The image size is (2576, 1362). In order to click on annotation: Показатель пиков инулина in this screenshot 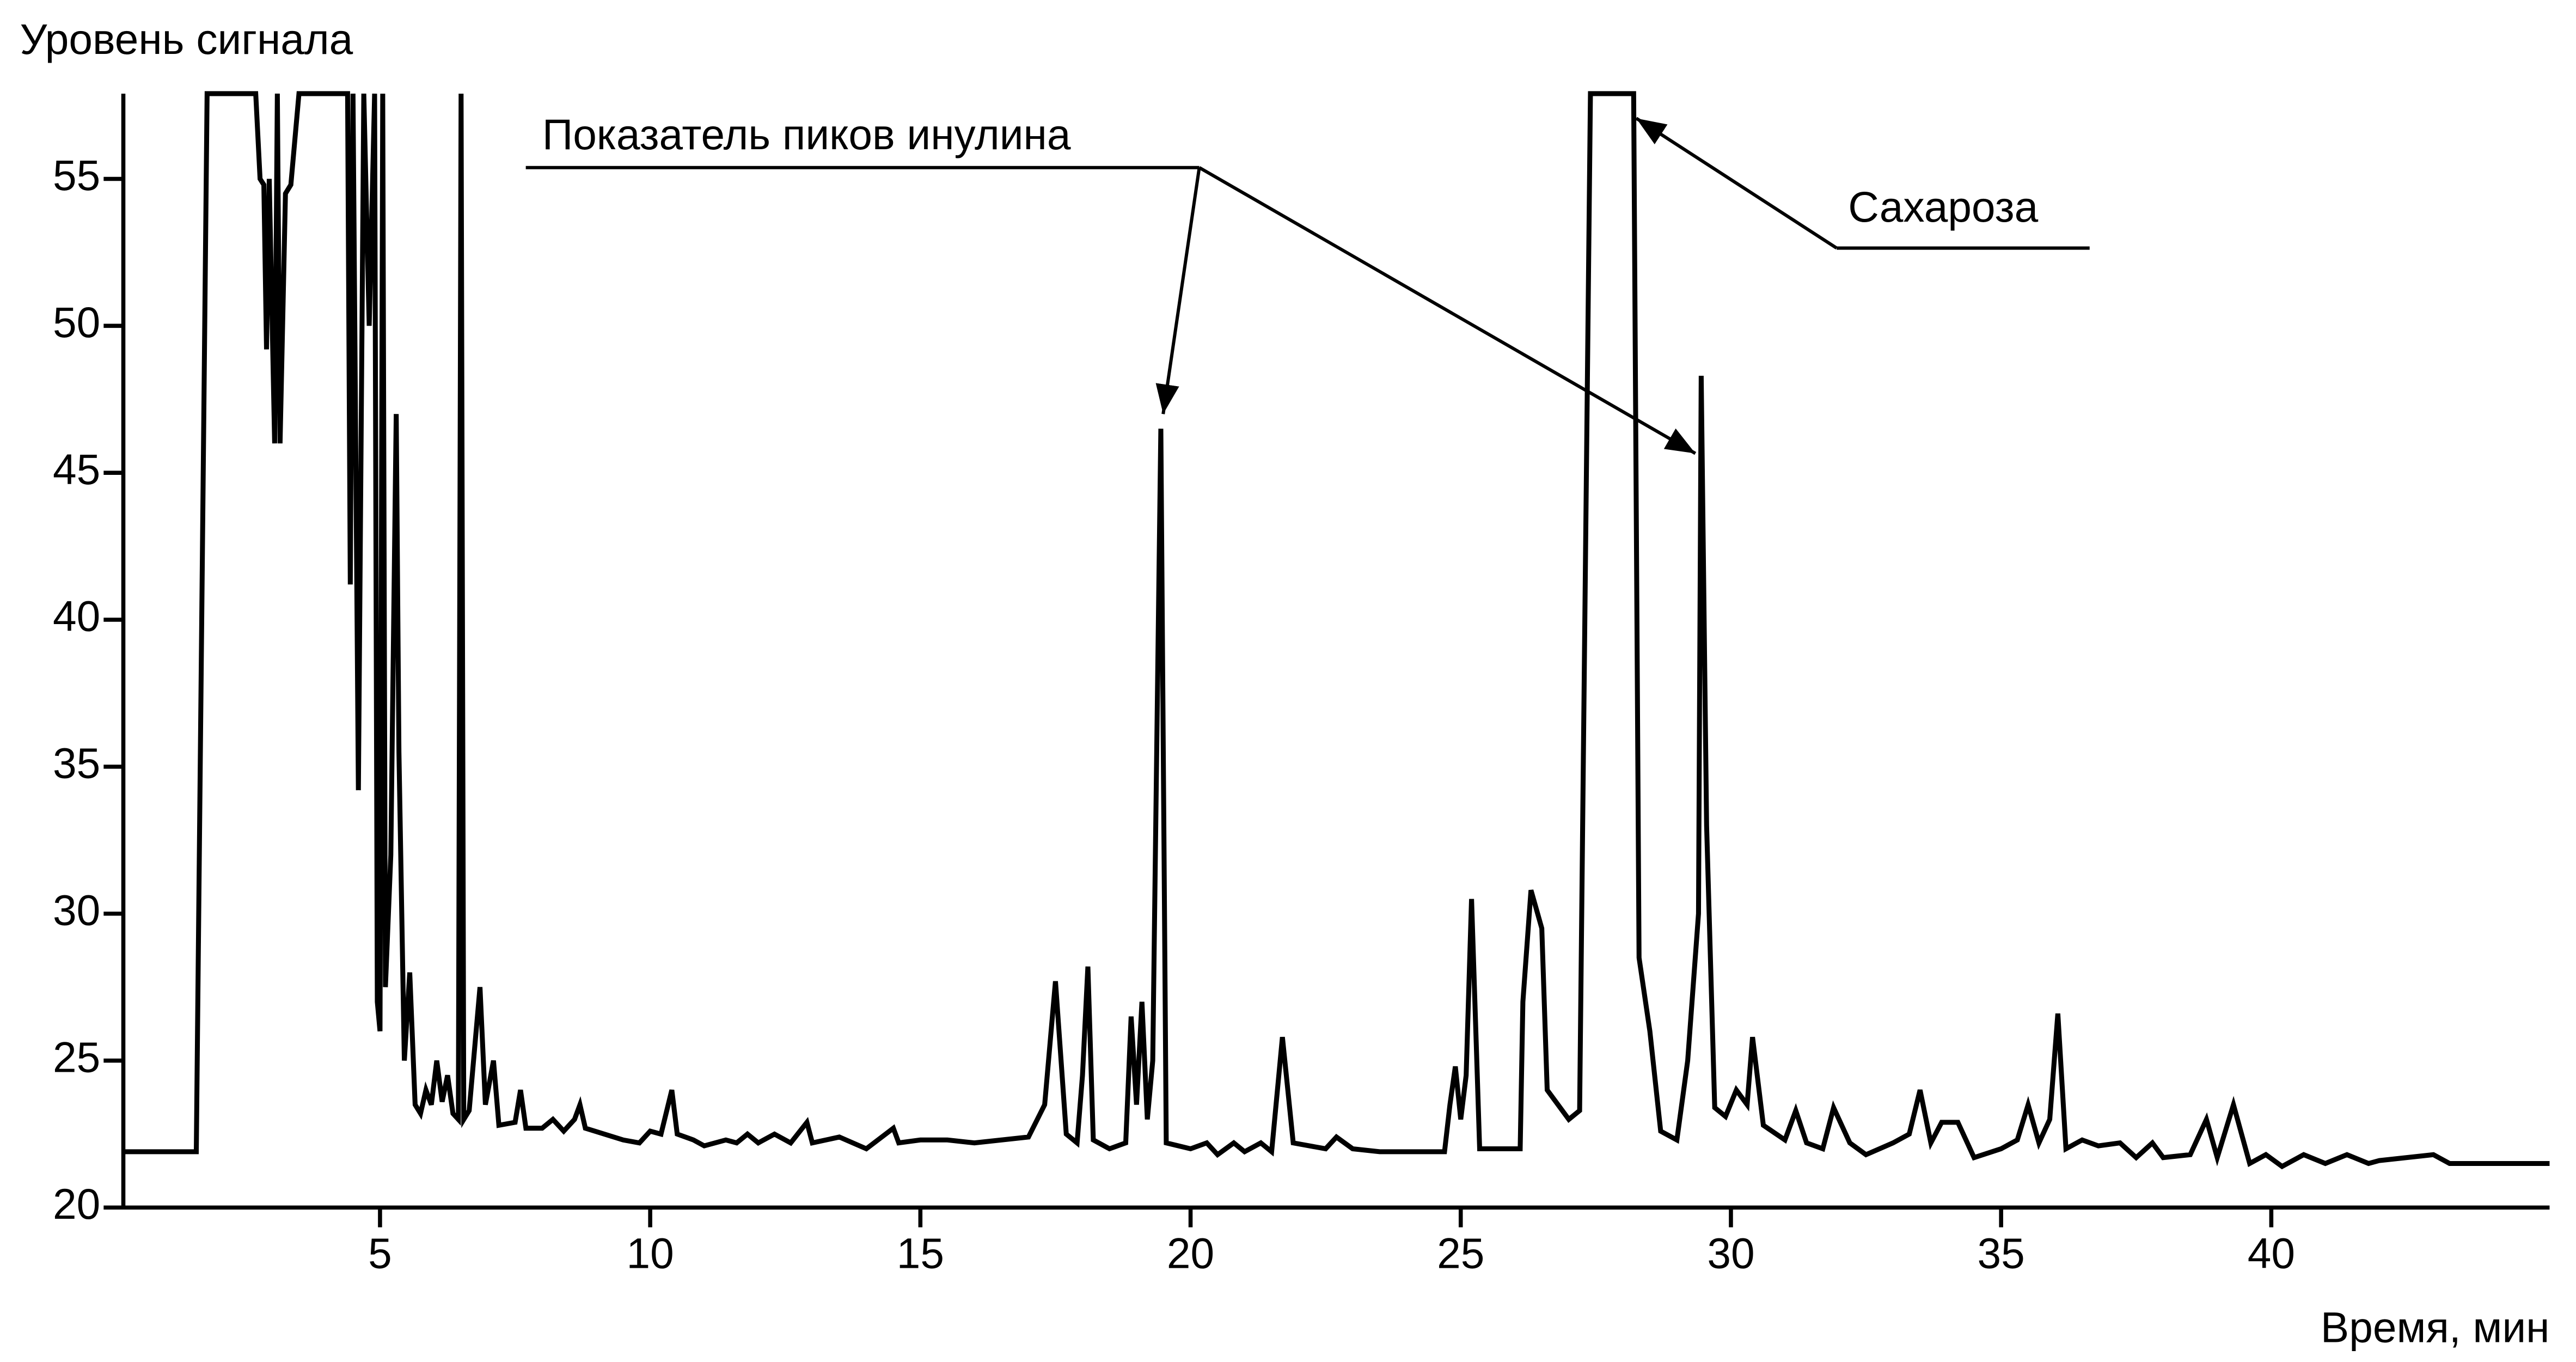, I will do `click(806, 134)`.